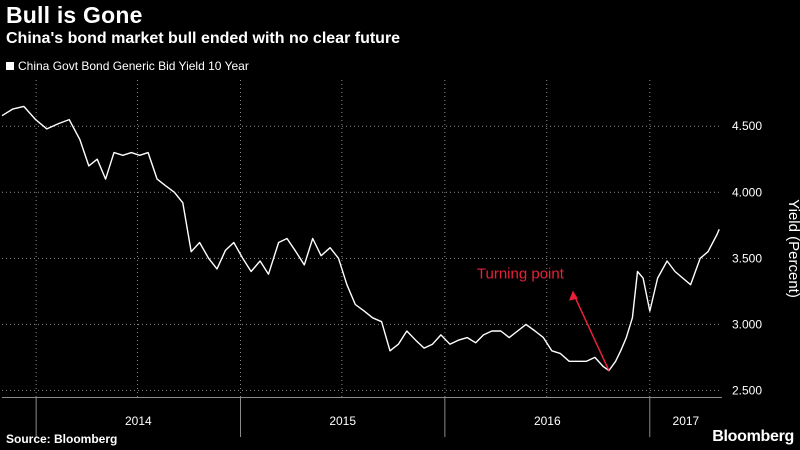  Describe the element at coordinates (62, 439) in the screenshot. I see `source-note: Source: Bloomberg` at that location.